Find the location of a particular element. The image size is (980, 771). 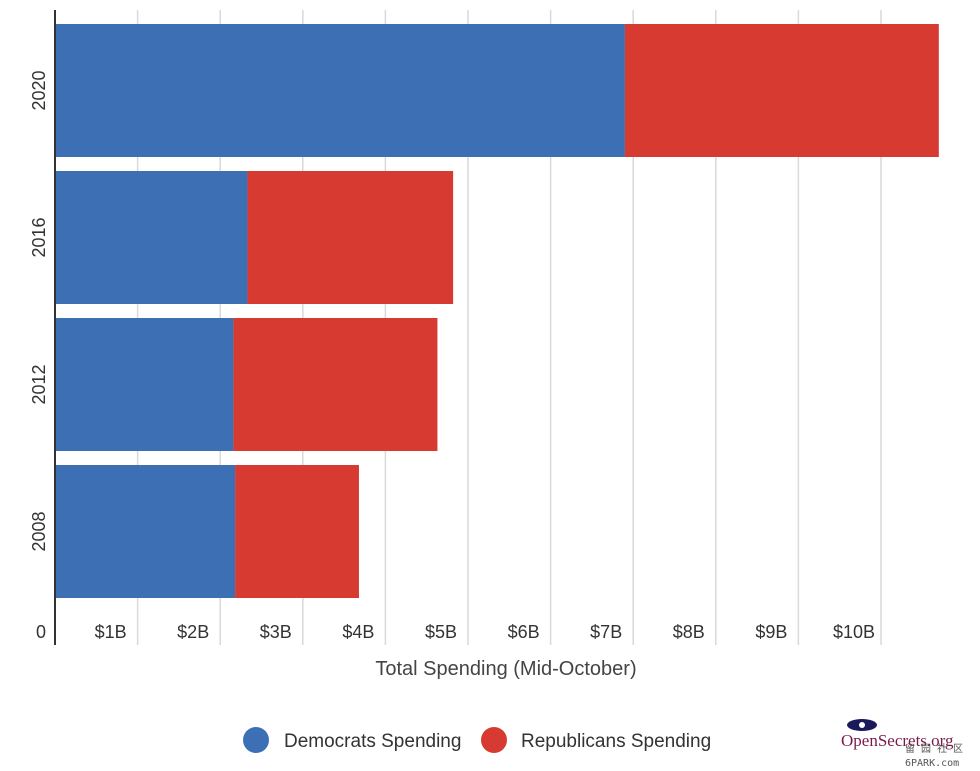

x-tick-label: $7B is located at coordinates (606, 632).